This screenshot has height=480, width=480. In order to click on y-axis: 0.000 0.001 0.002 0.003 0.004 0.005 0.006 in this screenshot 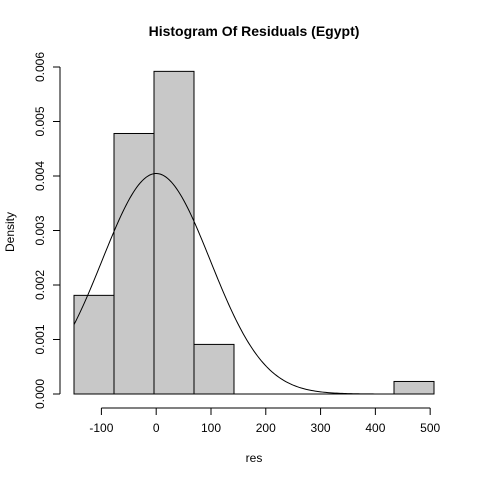, I will do `click(47, 230)`.